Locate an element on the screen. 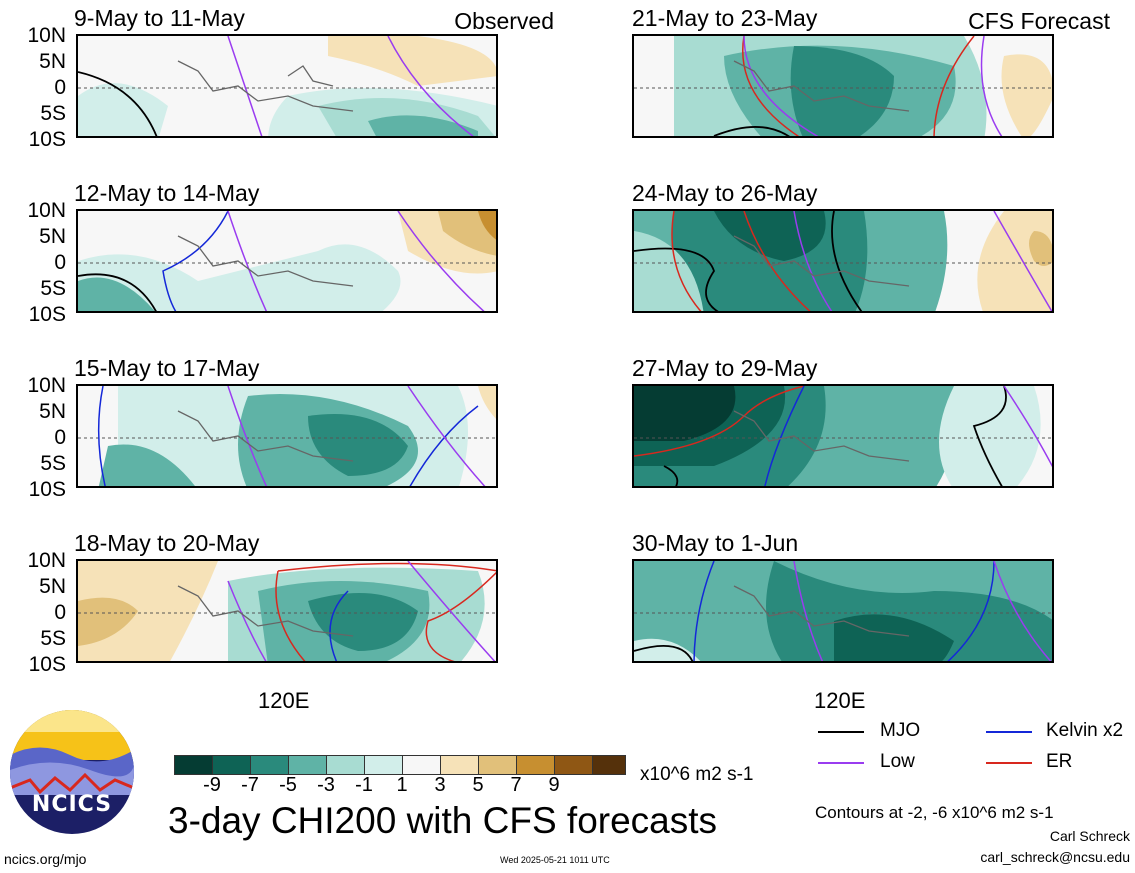 Image resolution: width=1135 pixels, height=873 pixels. legend-line-kelvin is located at coordinates (1009, 732).